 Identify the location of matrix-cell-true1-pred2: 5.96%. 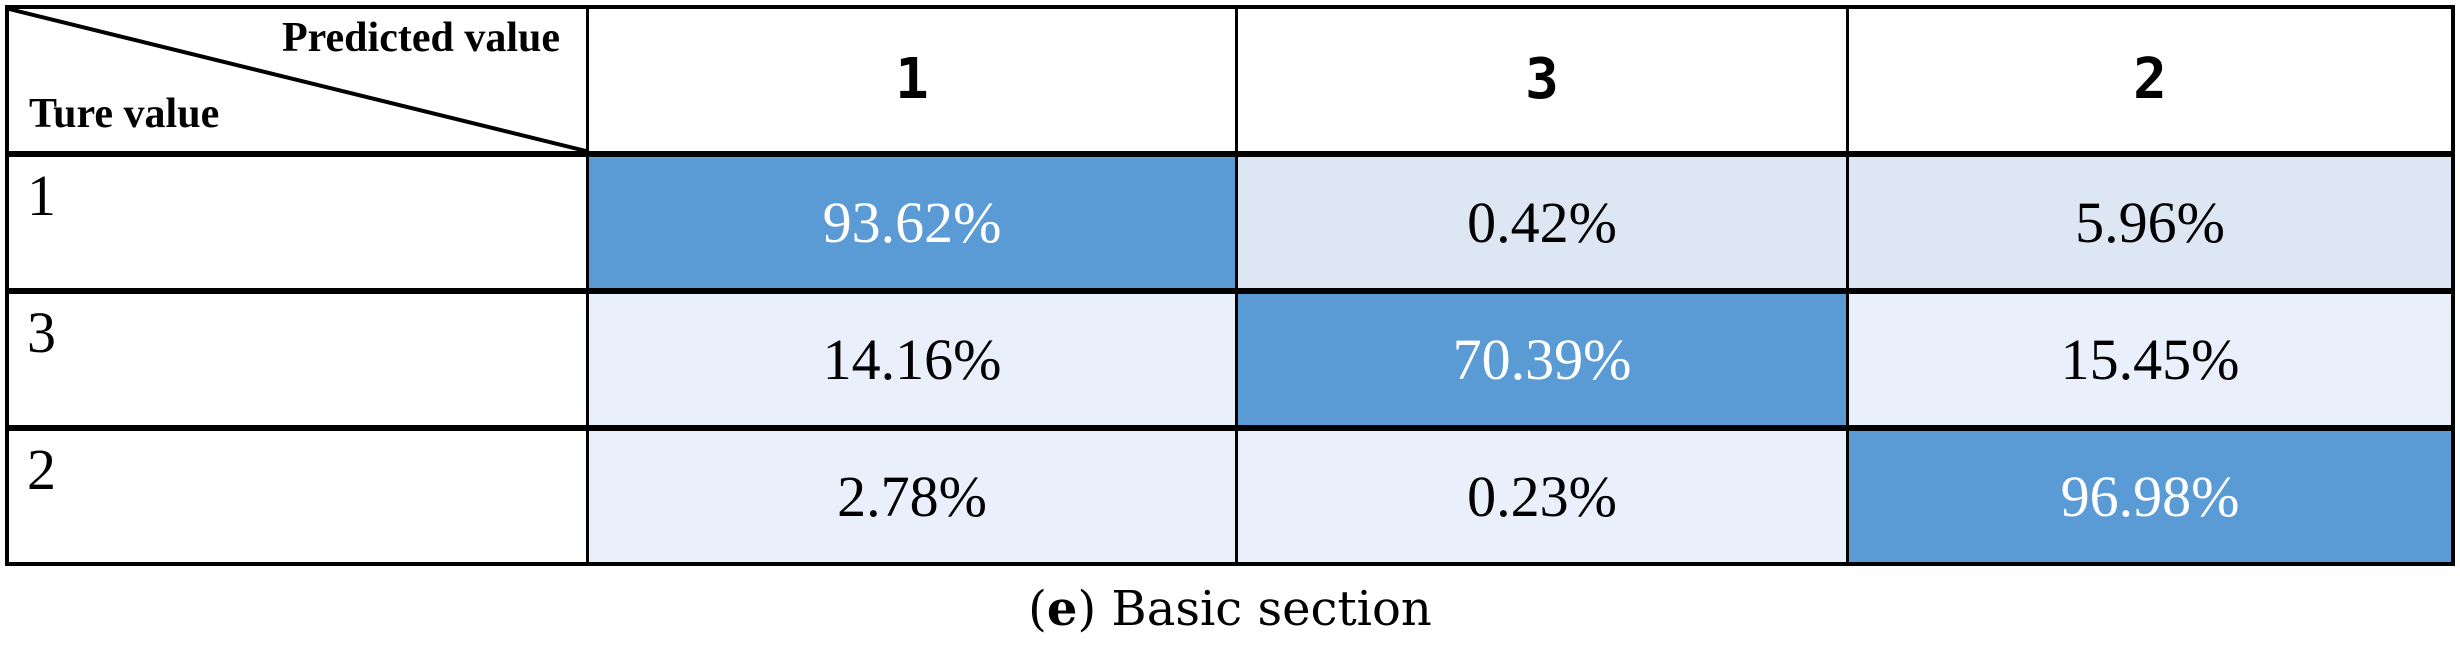
(2150, 222).